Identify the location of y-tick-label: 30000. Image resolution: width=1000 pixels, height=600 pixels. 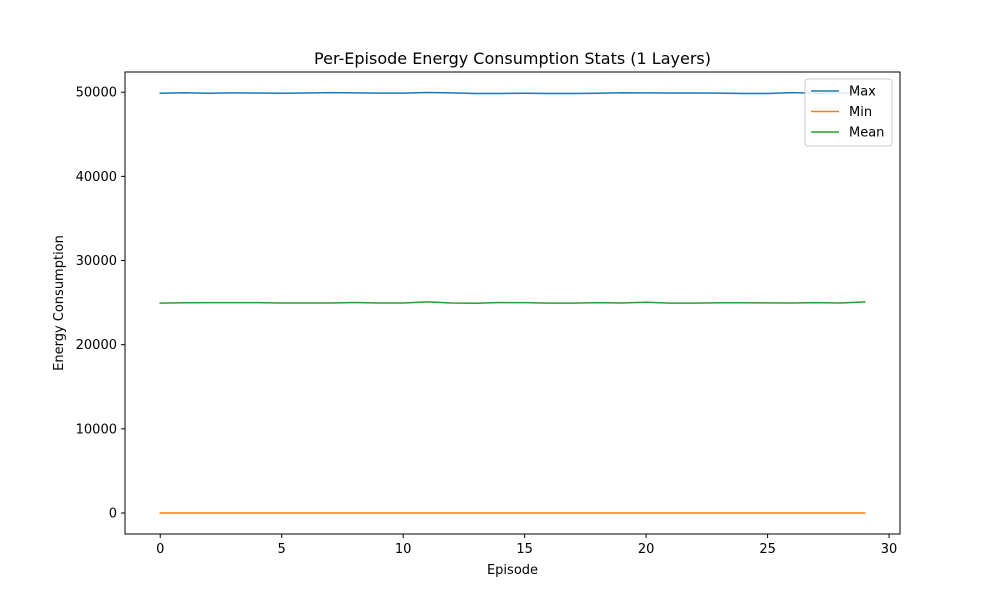
(96, 261).